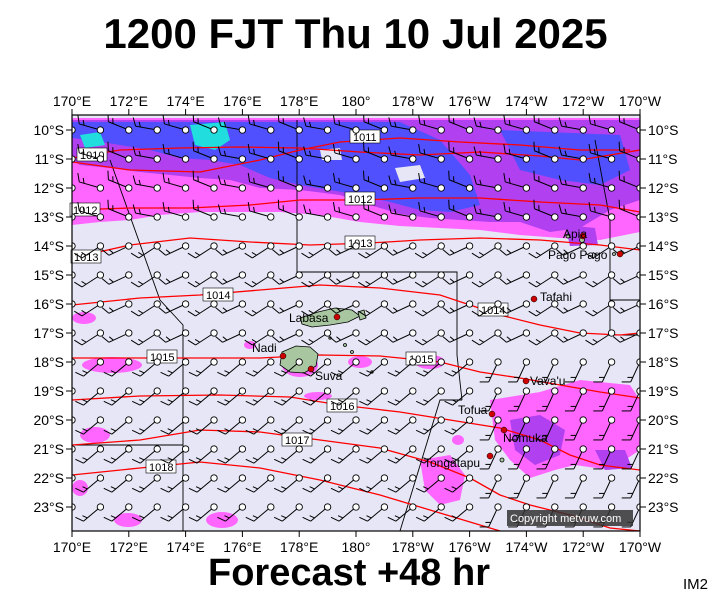 This screenshot has height=600, width=711. I want to click on longitude-label: 170°W, so click(640, 547).